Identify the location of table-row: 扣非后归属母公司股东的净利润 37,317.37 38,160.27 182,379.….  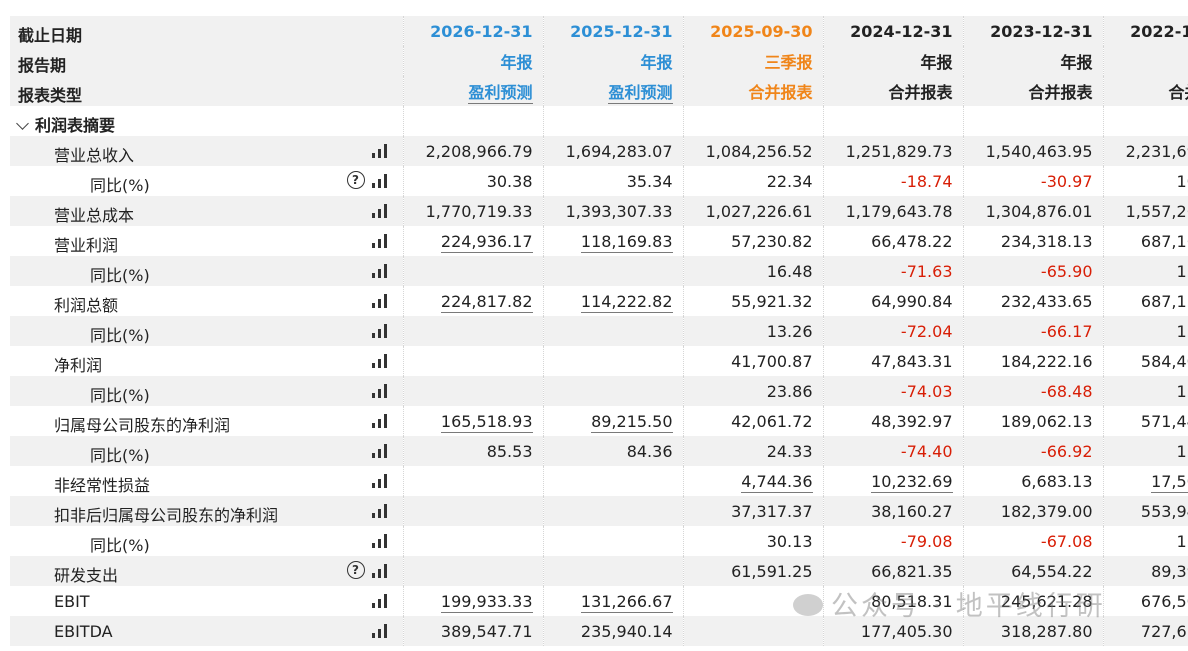
(599, 511).